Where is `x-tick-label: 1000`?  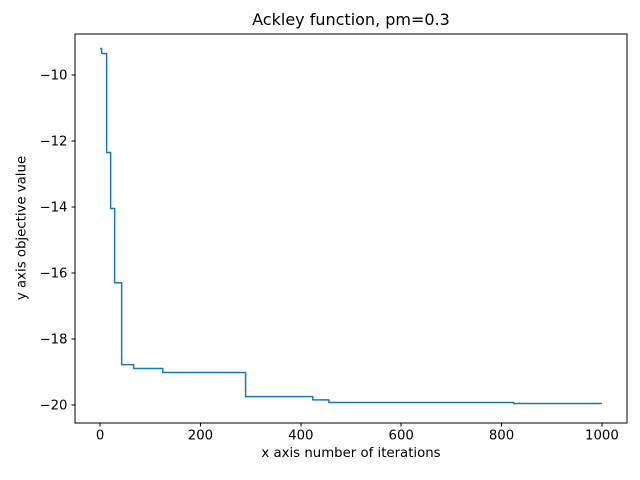 x-tick-label: 1000 is located at coordinates (602, 436).